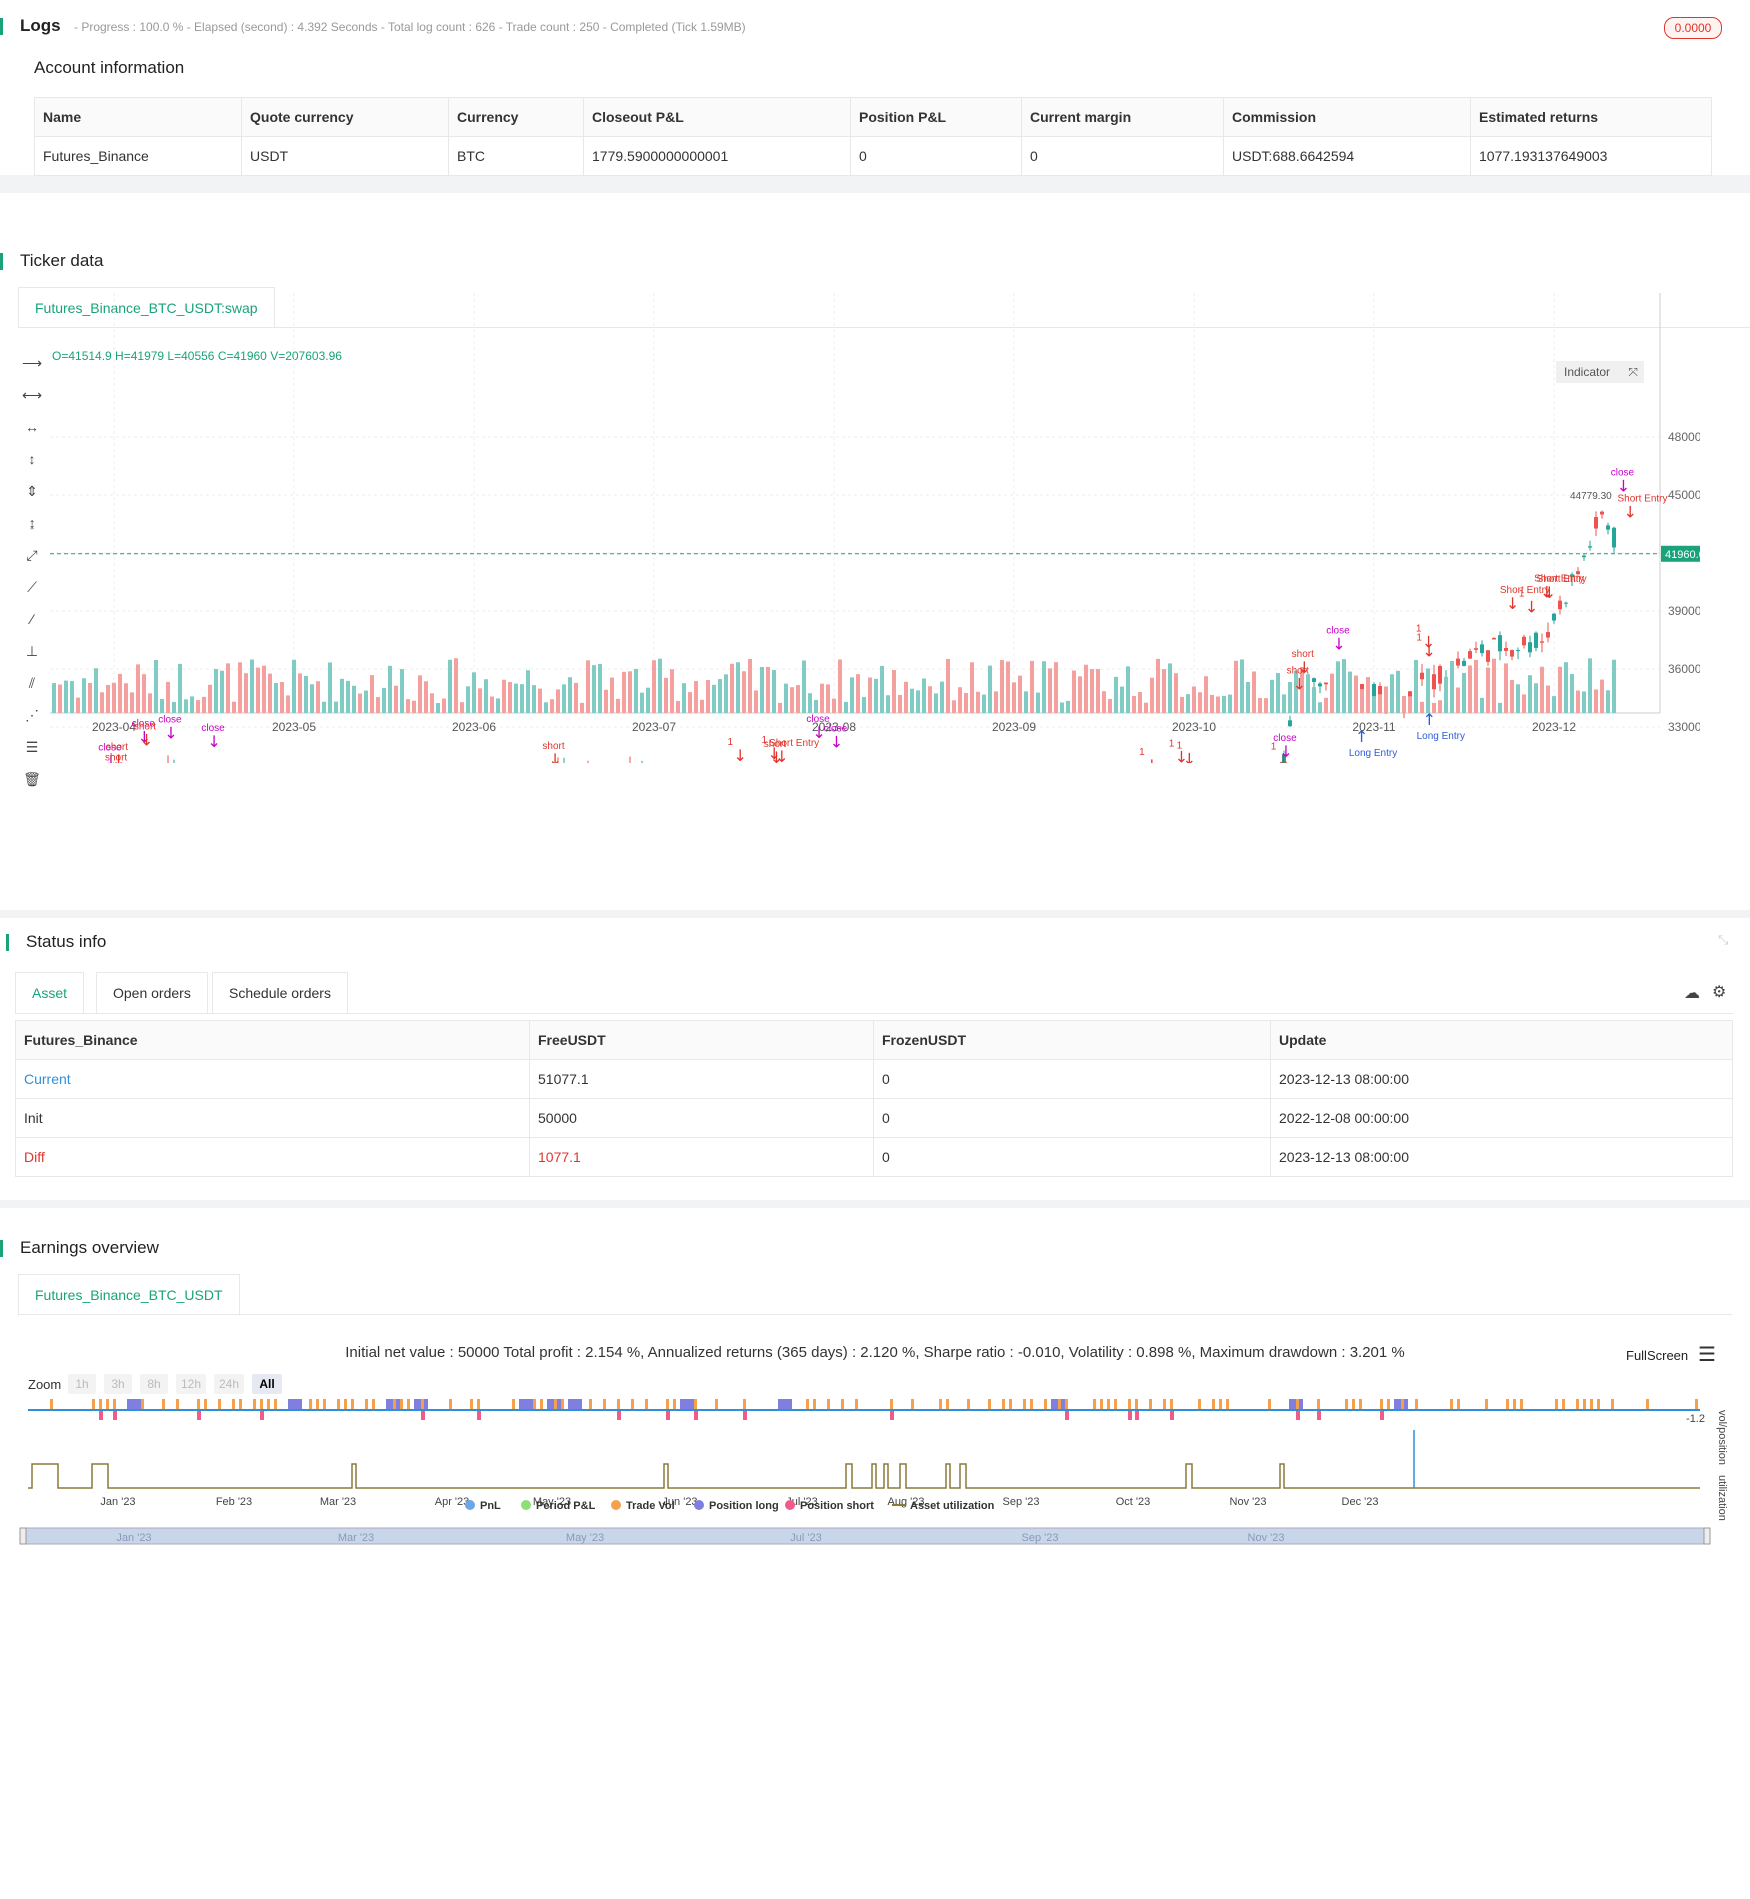  What do you see at coordinates (45, 1384) in the screenshot?
I see `zoom-label: Zoom` at bounding box center [45, 1384].